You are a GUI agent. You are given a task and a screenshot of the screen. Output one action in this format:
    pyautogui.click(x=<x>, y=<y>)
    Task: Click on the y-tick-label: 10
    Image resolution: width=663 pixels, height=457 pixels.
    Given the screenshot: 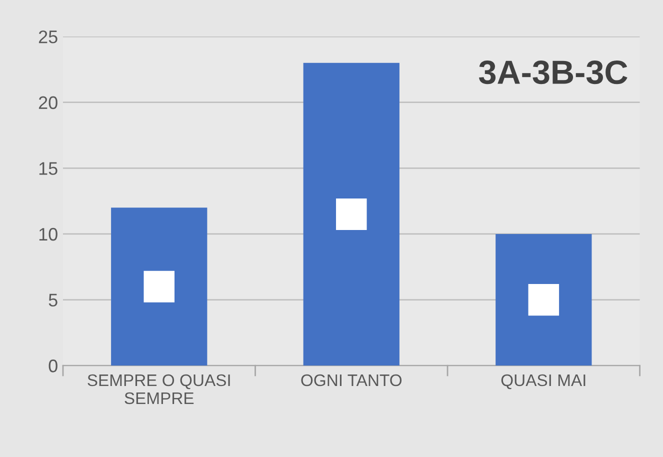 What is the action you would take?
    pyautogui.click(x=48, y=234)
    